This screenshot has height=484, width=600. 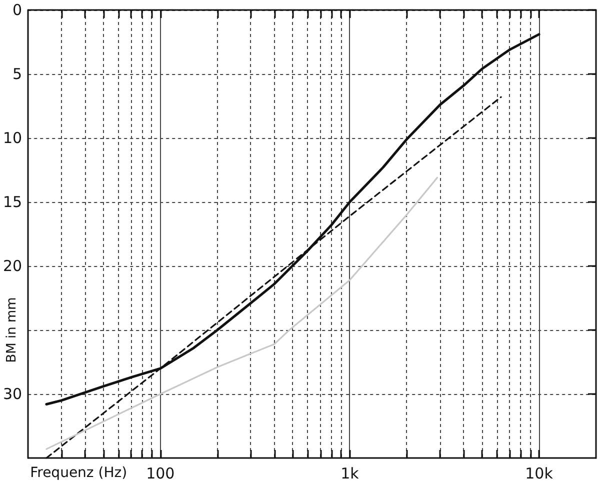 I want to click on y-tick-label: 5, so click(x=17, y=74).